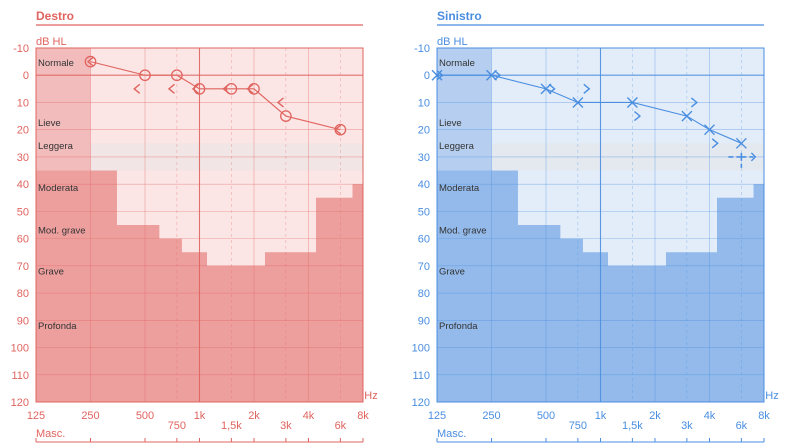 The height and width of the screenshot is (445, 786). Describe the element at coordinates (422, 49) in the screenshot. I see `y-tick-label: -10` at that location.